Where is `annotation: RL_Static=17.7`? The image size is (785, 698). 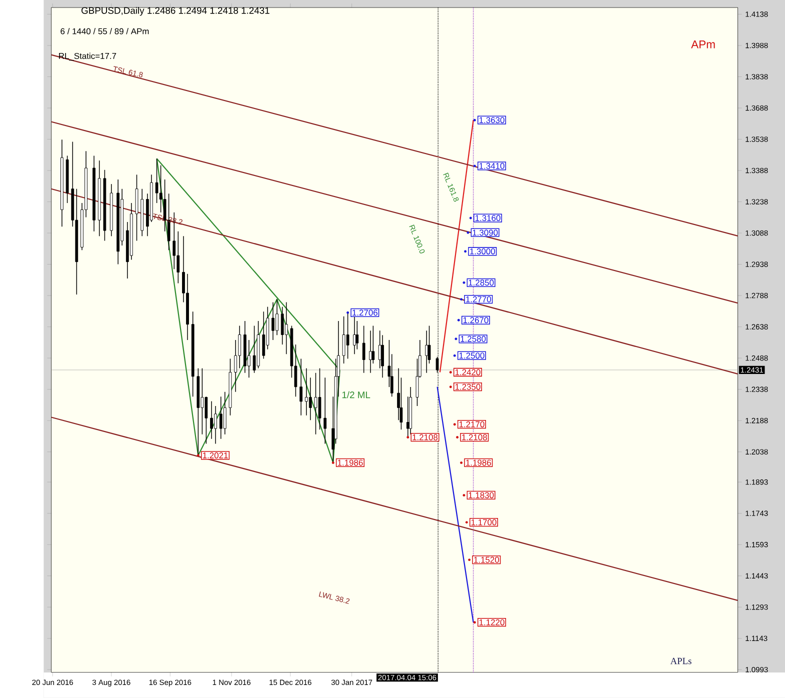 annotation: RL_Static=17.7 is located at coordinates (87, 56).